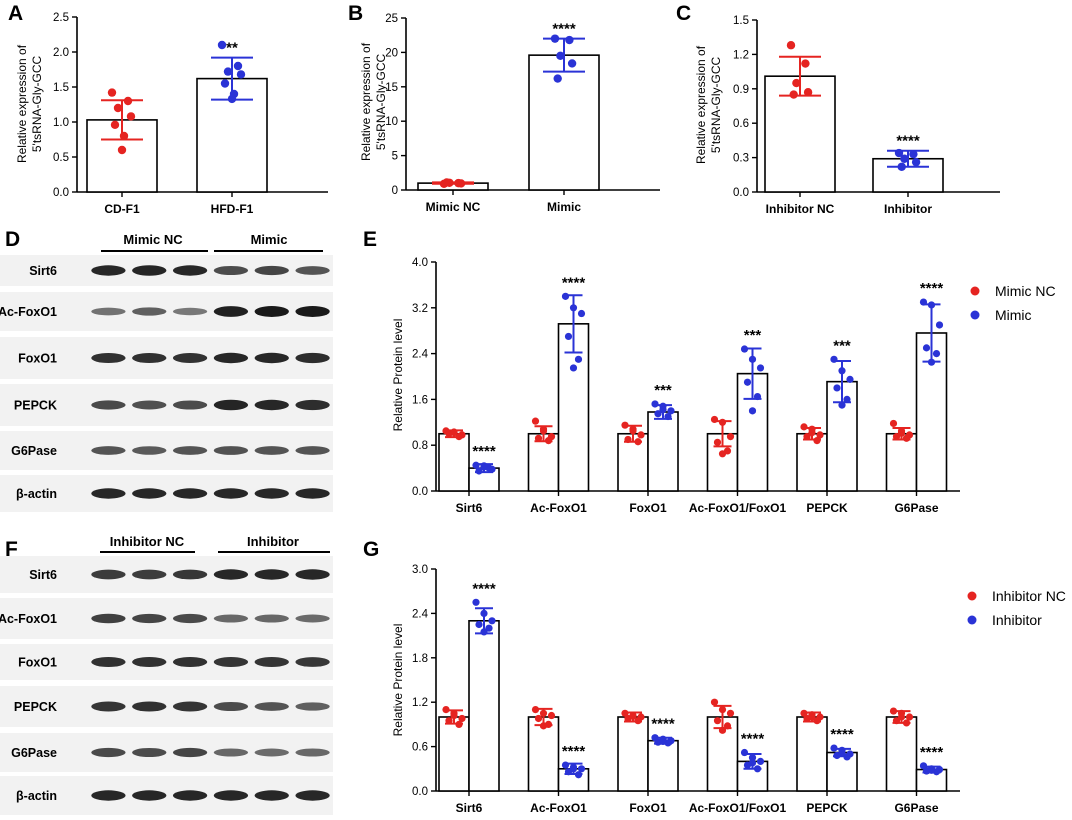 Image resolution: width=1072 pixels, height=820 pixels. I want to click on blot-d-row-label: Sirt6, so click(43, 271).